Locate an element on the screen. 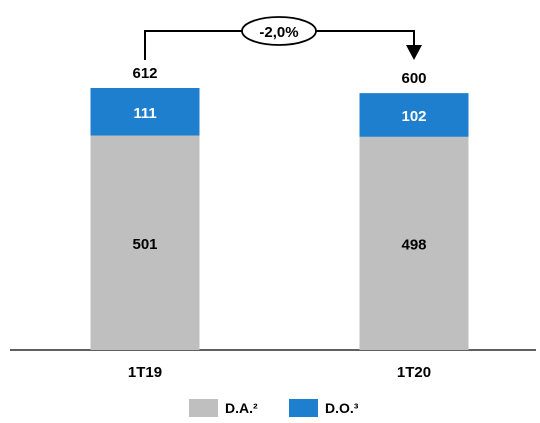  x-tick-label-1t19: 1T19 is located at coordinates (145, 372).